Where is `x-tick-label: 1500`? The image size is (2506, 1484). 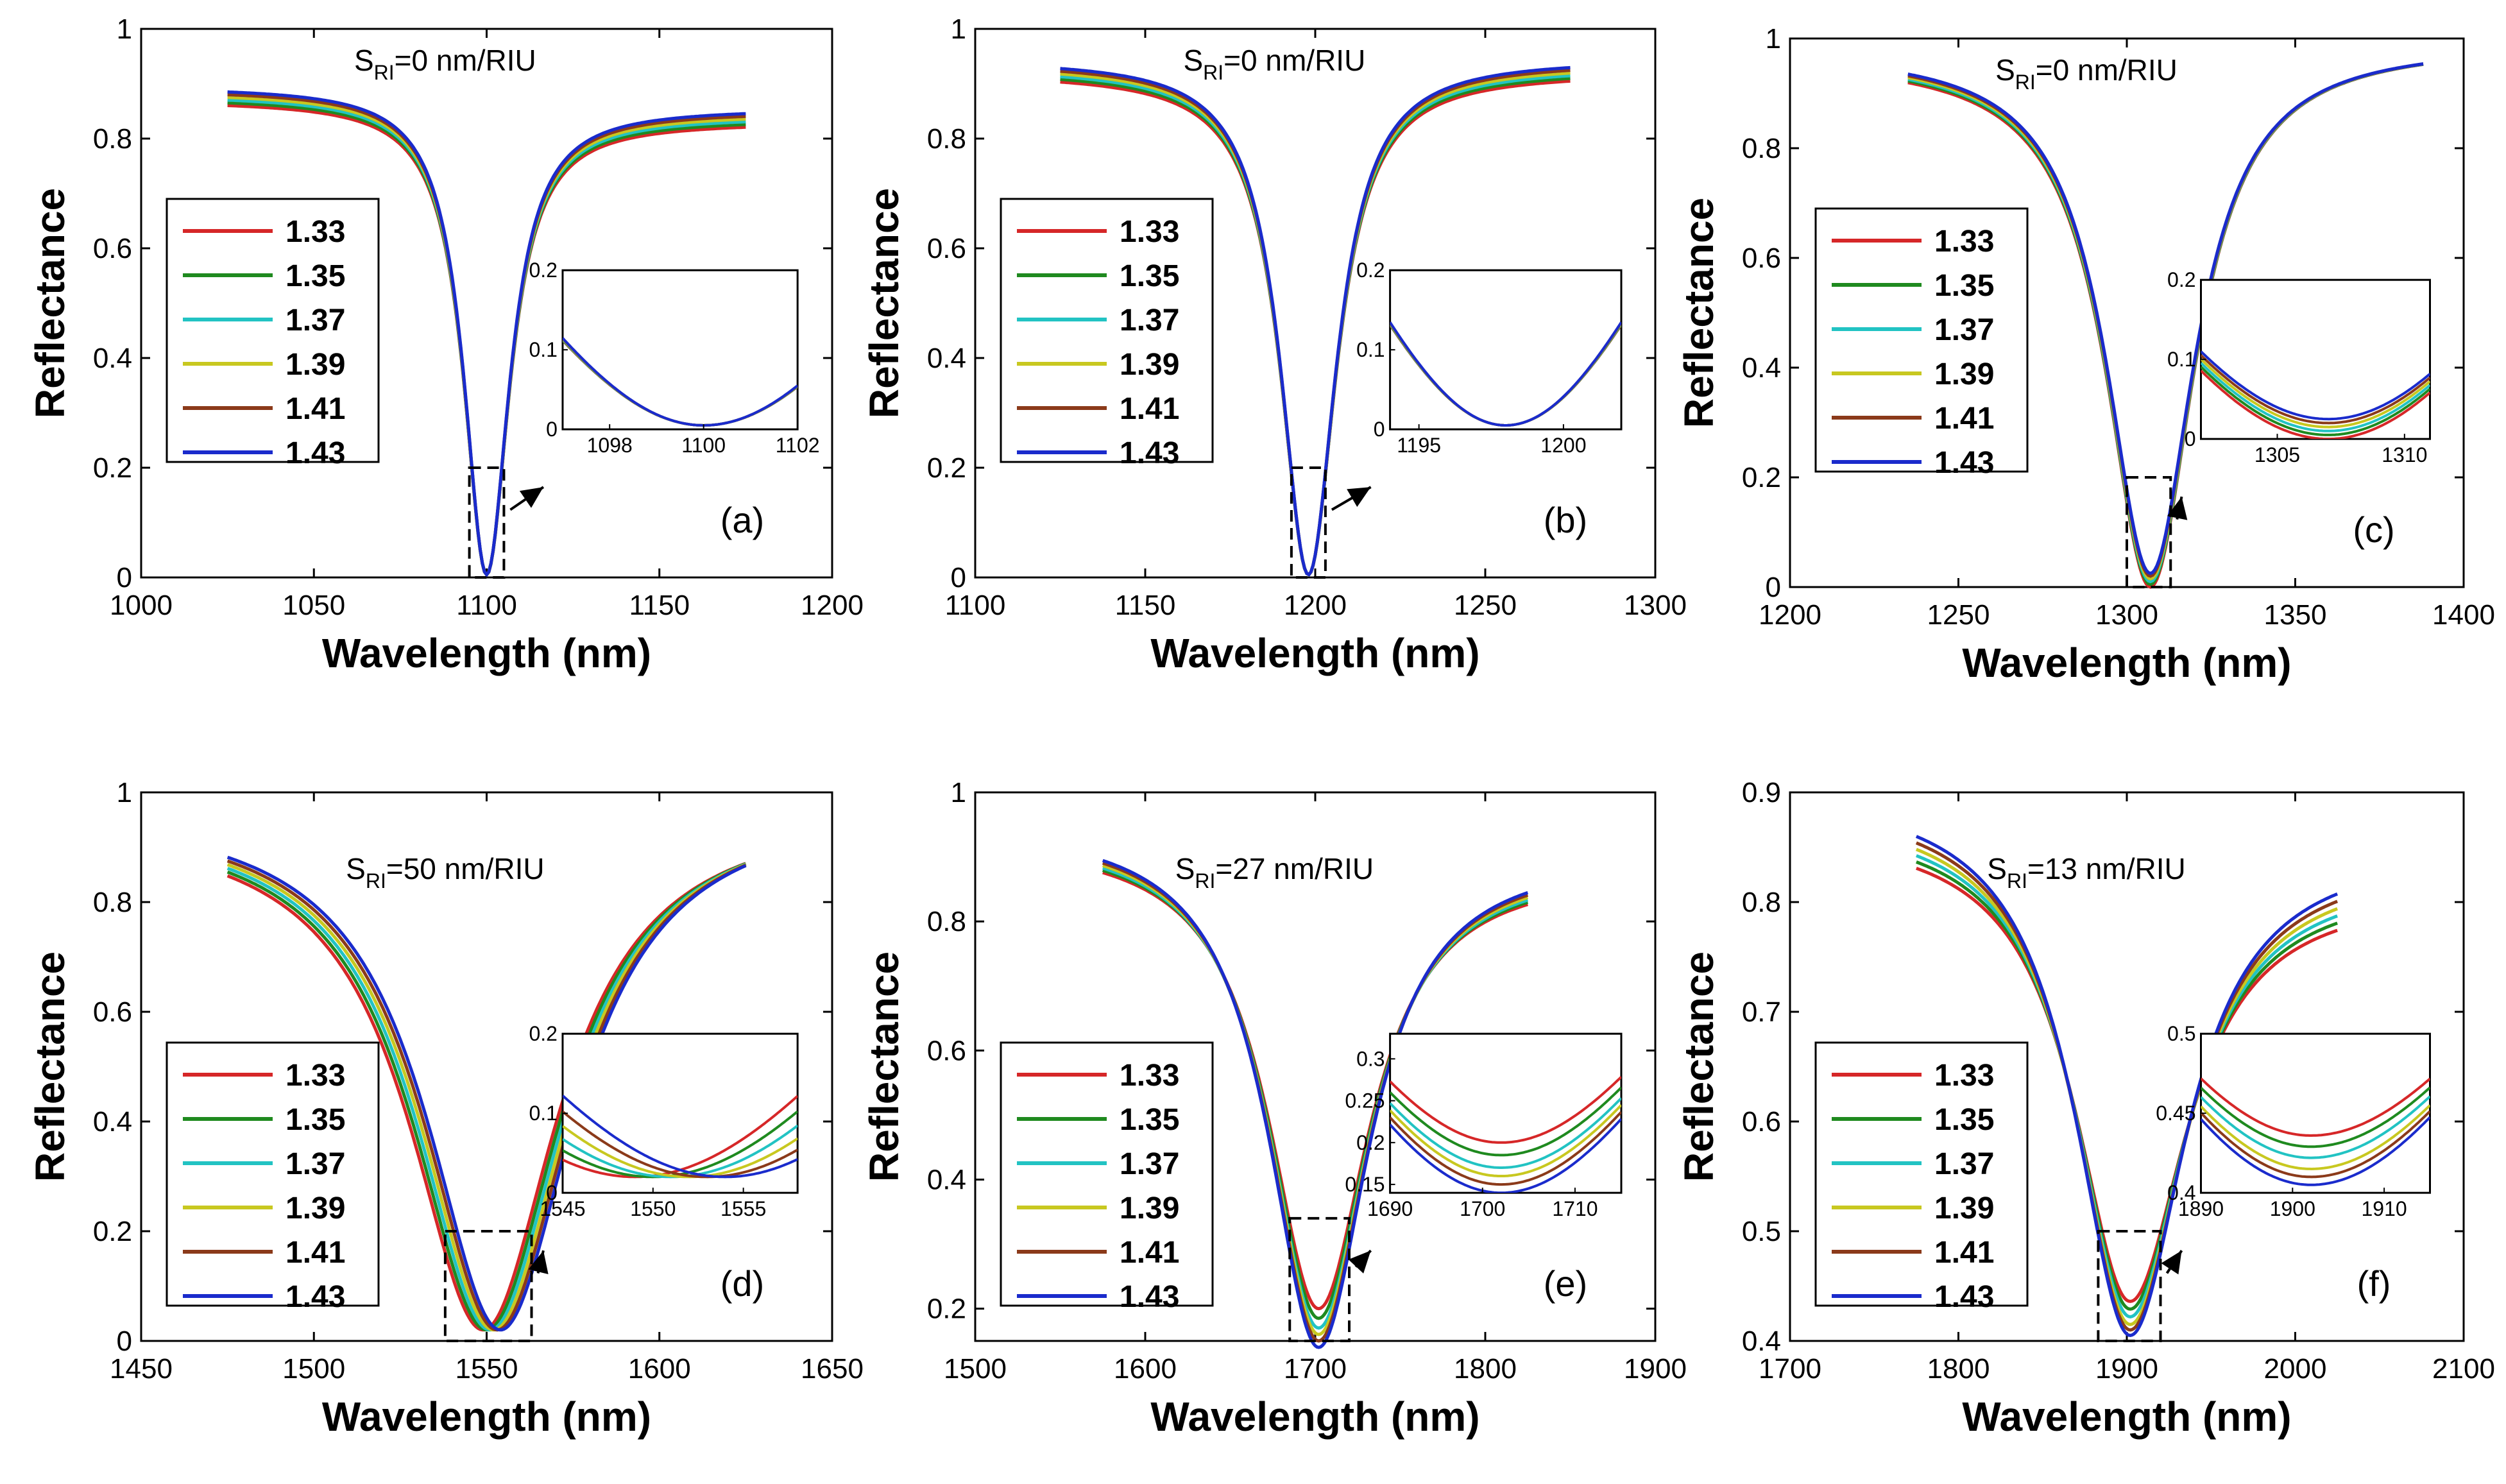 x-tick-label: 1500 is located at coordinates (975, 1369).